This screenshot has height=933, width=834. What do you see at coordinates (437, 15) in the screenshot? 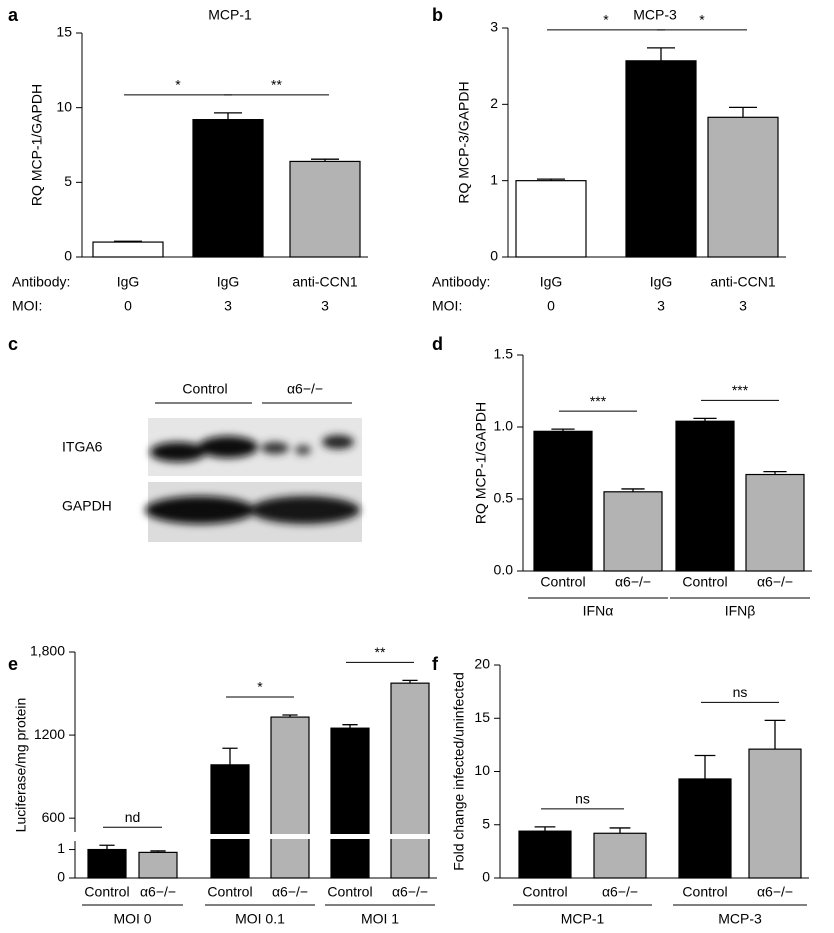
I see `panel-letter: b` at bounding box center [437, 15].